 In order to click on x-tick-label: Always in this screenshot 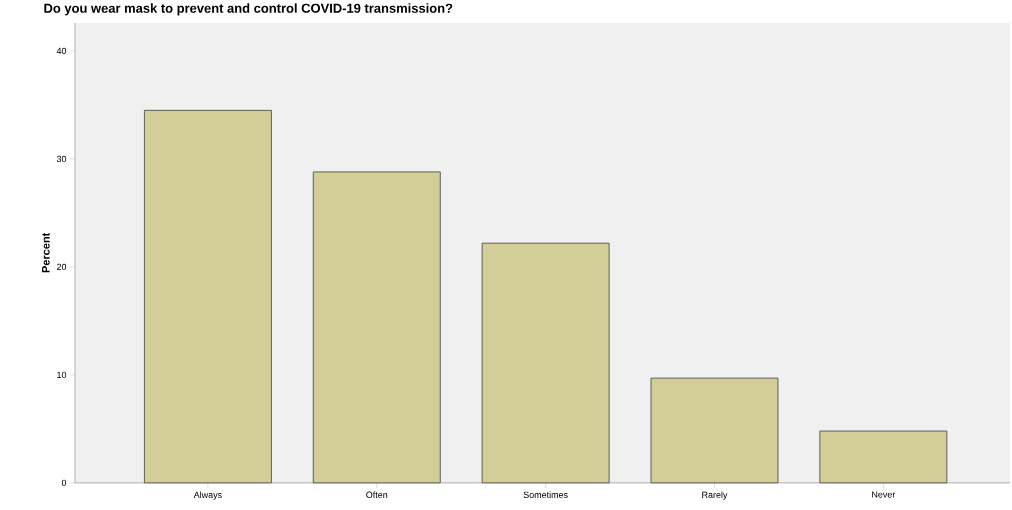, I will do `click(207, 495)`.